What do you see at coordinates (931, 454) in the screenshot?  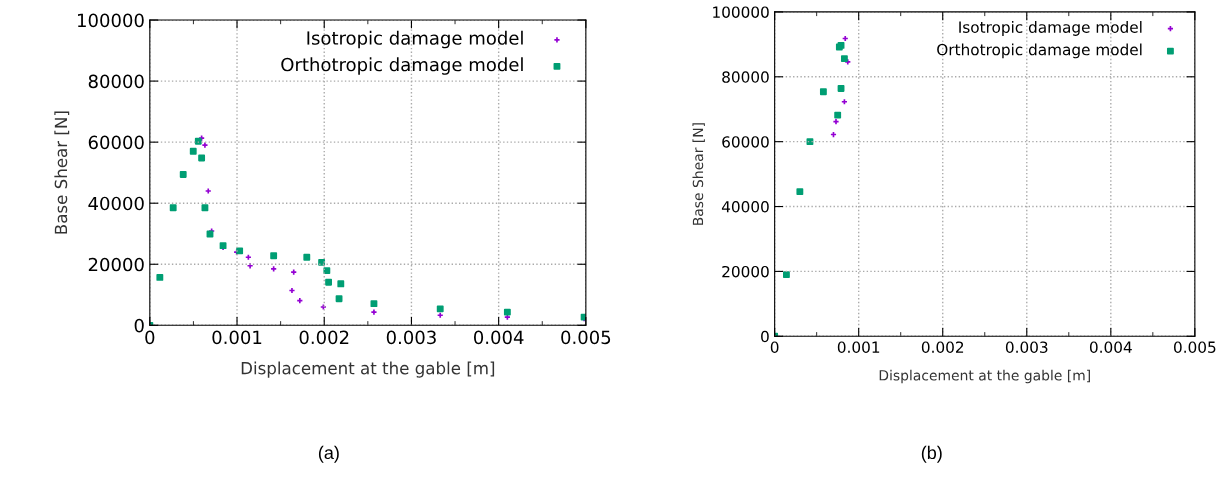 I see `text: (b)` at bounding box center [931, 454].